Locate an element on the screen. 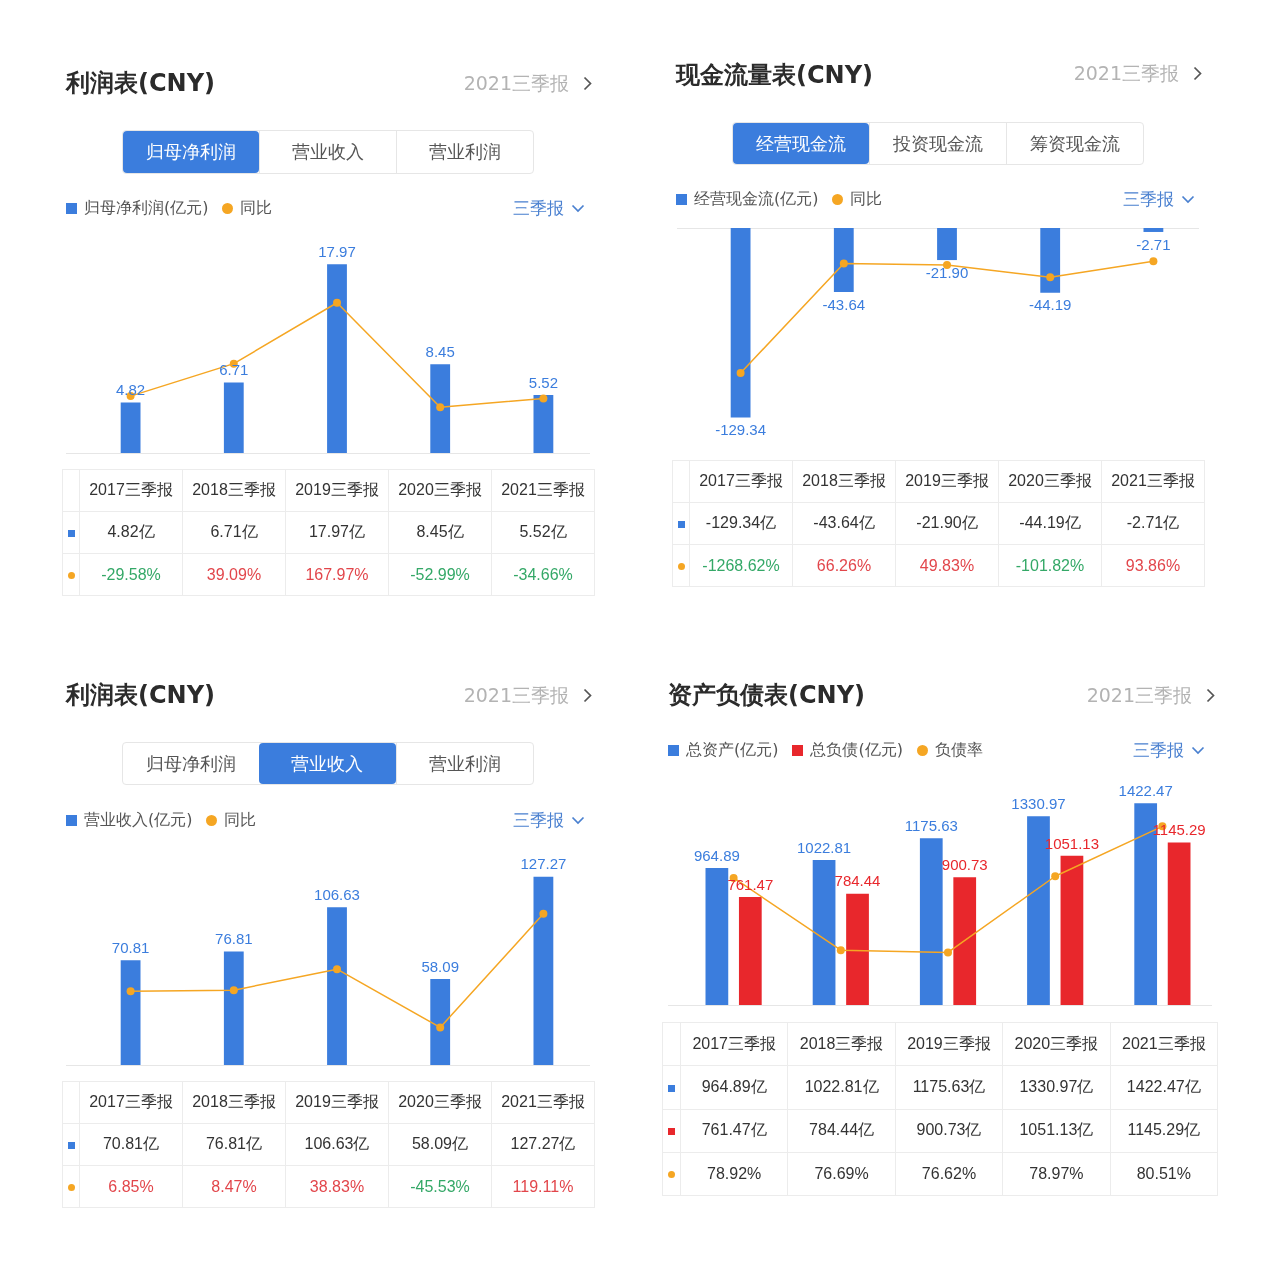 The image size is (1267, 1267). data-label: 8.47% is located at coordinates (234, 1186).